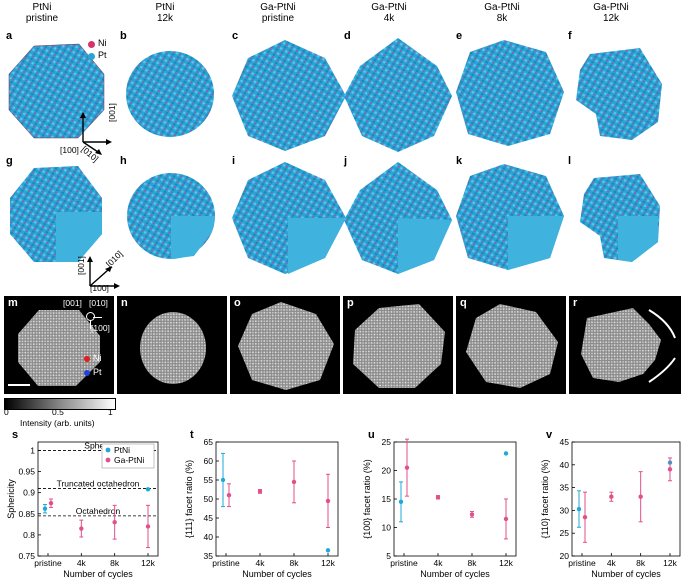 This screenshot has width=685, height=583. Describe the element at coordinates (100, 328) in the screenshot. I see `em-axis-label-100: [100]` at that location.